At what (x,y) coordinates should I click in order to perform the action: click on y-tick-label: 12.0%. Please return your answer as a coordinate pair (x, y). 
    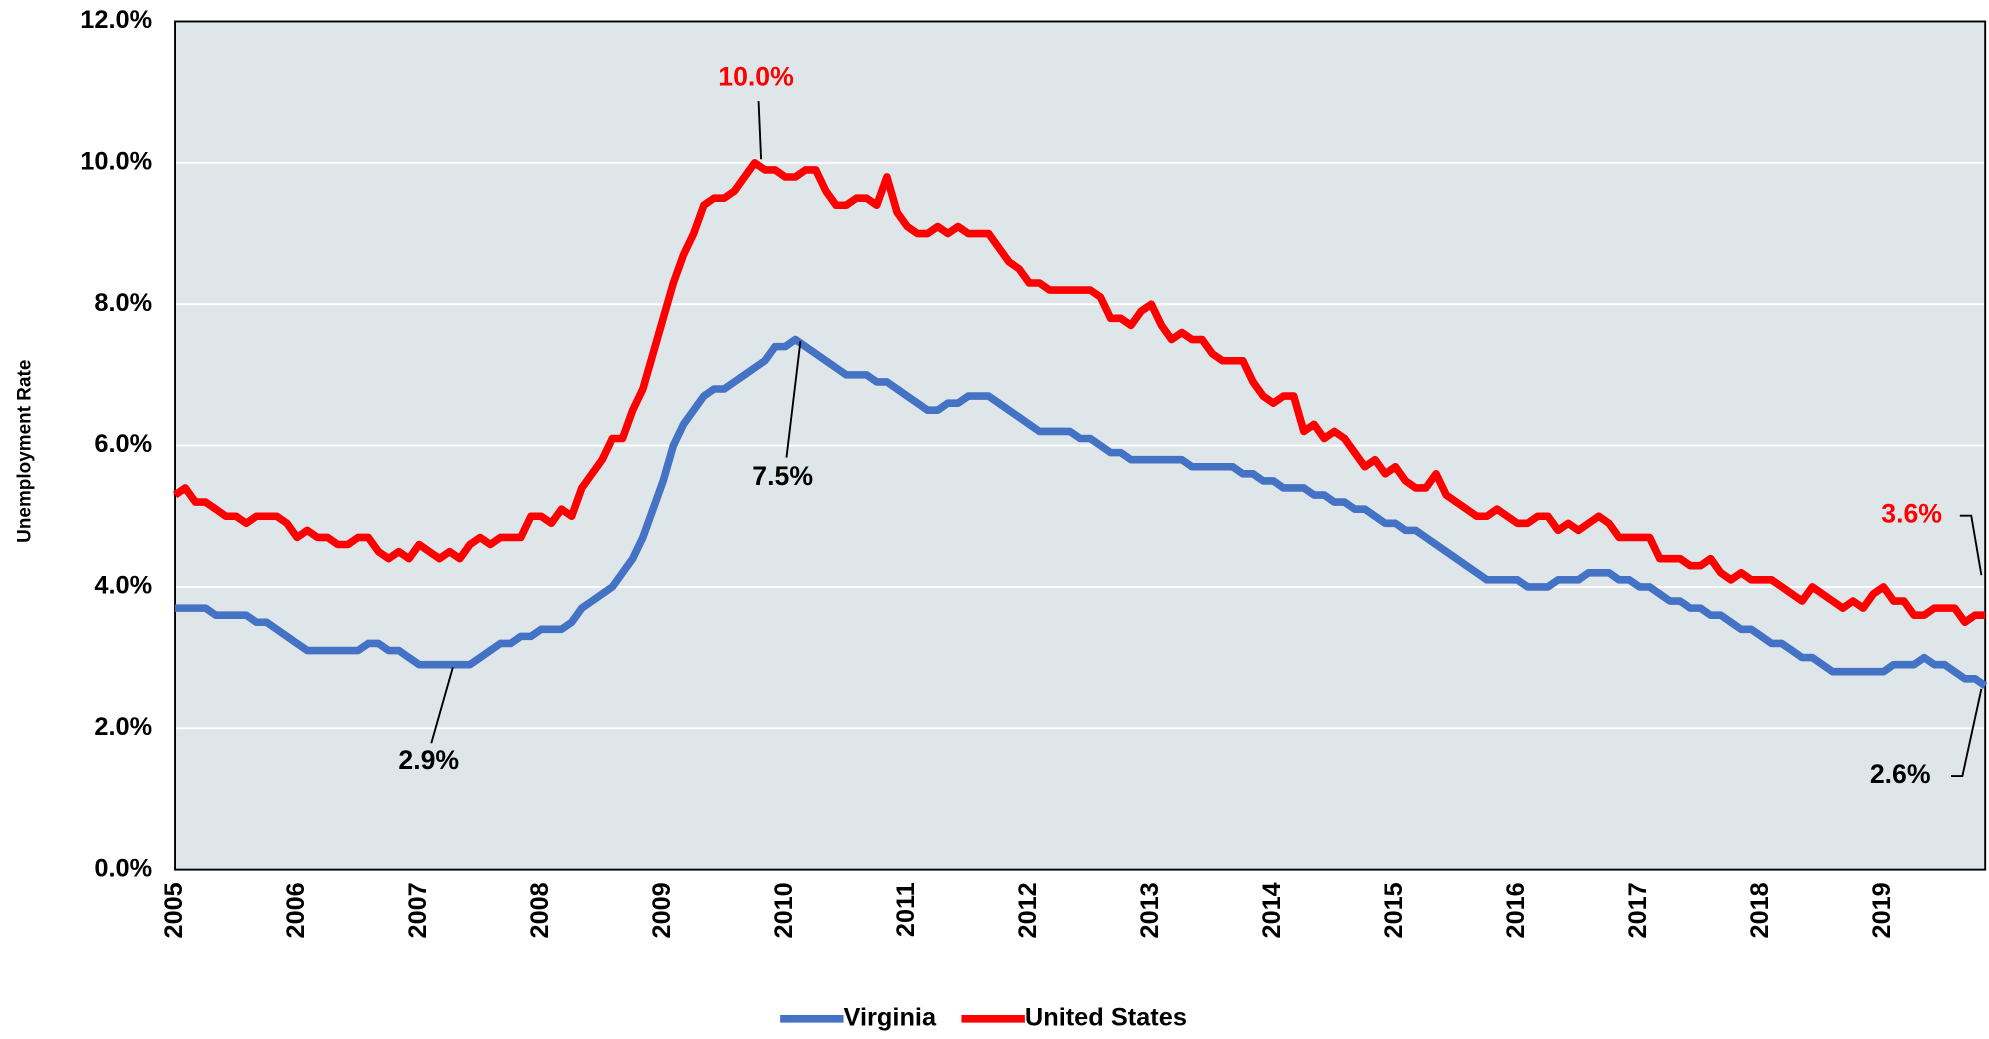
    Looking at the image, I should click on (116, 20).